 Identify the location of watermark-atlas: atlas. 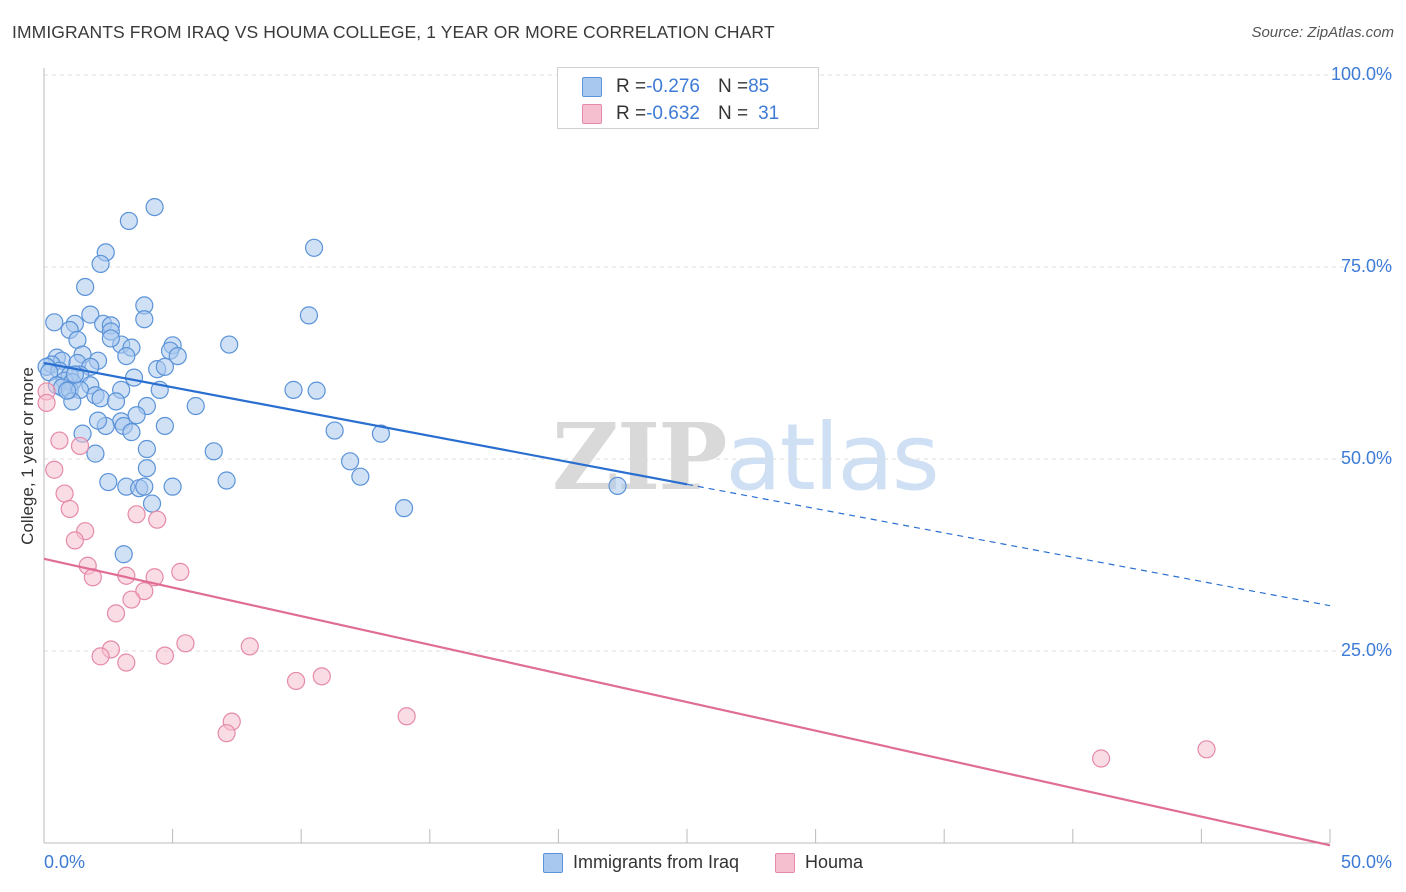
(832, 457).